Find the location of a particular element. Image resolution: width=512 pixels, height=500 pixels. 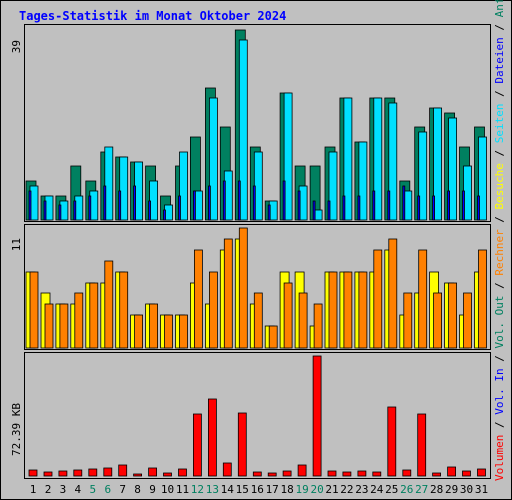

legend-volumen: Volumen is located at coordinates (499, 458).